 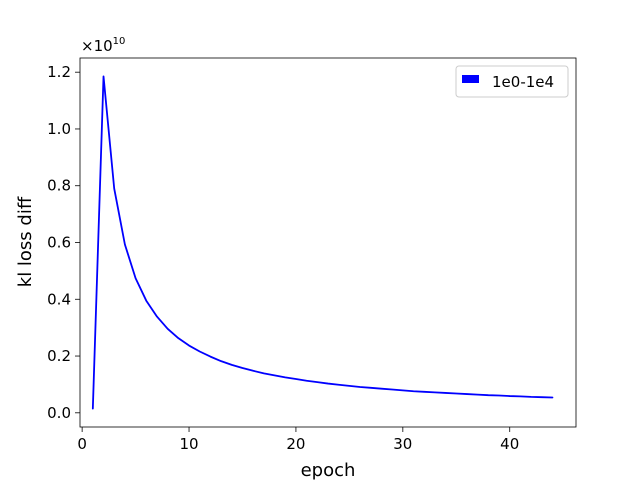 What do you see at coordinates (59, 299) in the screenshot?
I see `y-tick-label: 0.4` at bounding box center [59, 299].